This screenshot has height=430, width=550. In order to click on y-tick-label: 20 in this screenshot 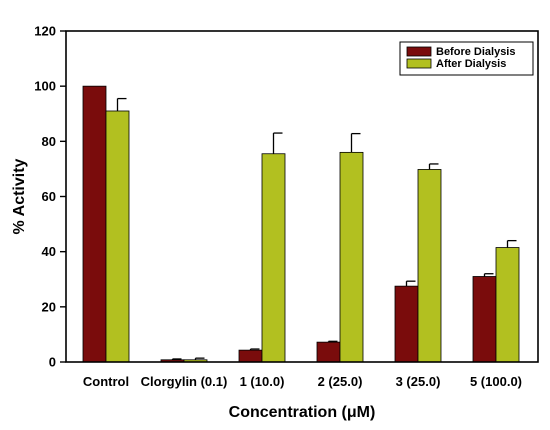, I will do `click(49, 306)`.